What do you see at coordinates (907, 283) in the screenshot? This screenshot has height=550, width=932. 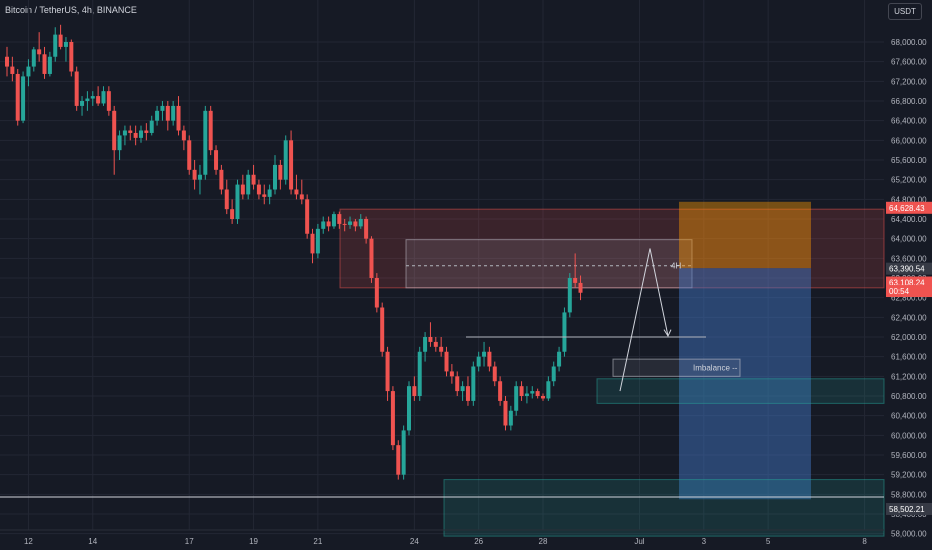 I see `price-label: 63,108.24` at bounding box center [907, 283].